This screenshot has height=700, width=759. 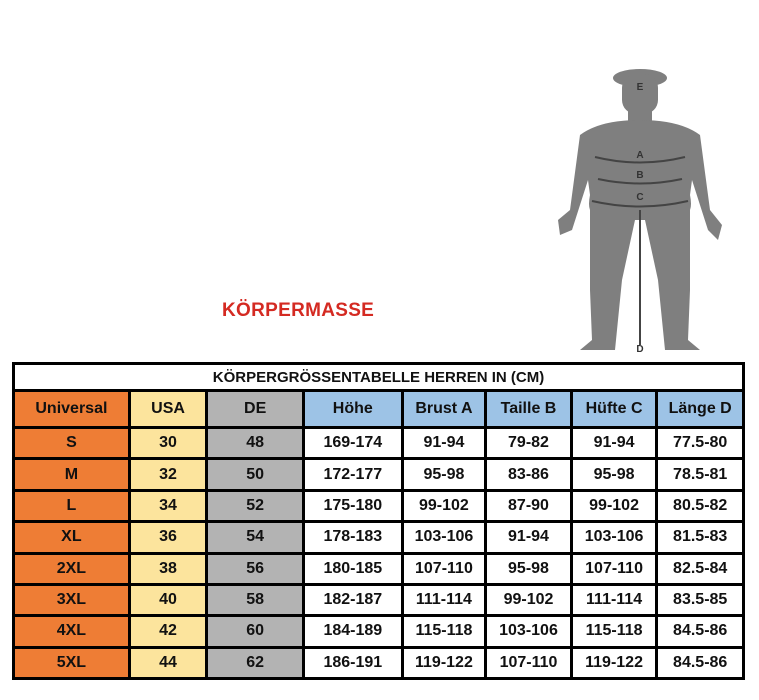 I want to click on label-d: D, so click(x=639, y=349).